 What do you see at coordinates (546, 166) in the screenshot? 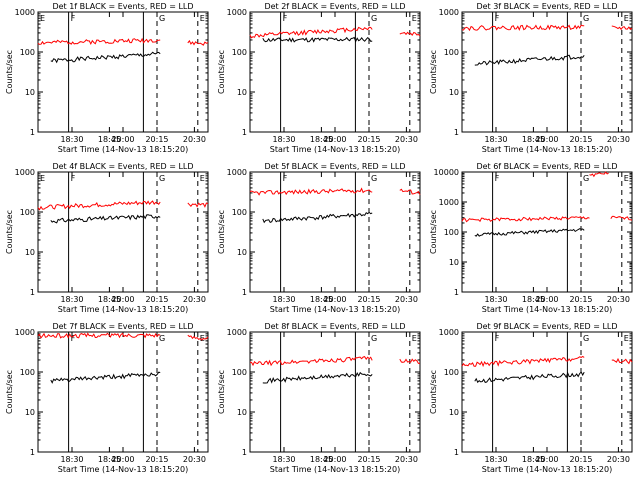
I see `plot-title: Det 6f BLACK = Events, RED = LLD` at bounding box center [546, 166].